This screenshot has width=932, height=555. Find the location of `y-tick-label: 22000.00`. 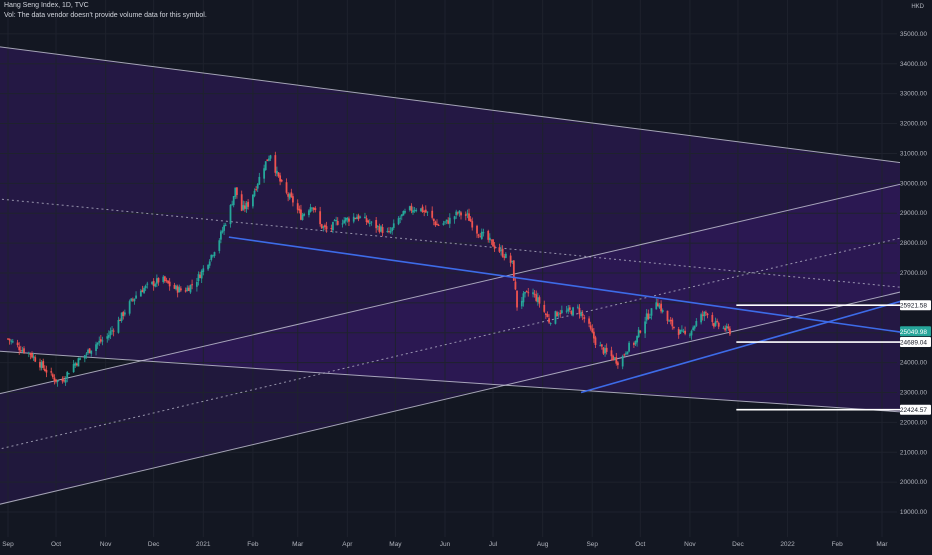

y-tick-label: 22000.00 is located at coordinates (913, 422).